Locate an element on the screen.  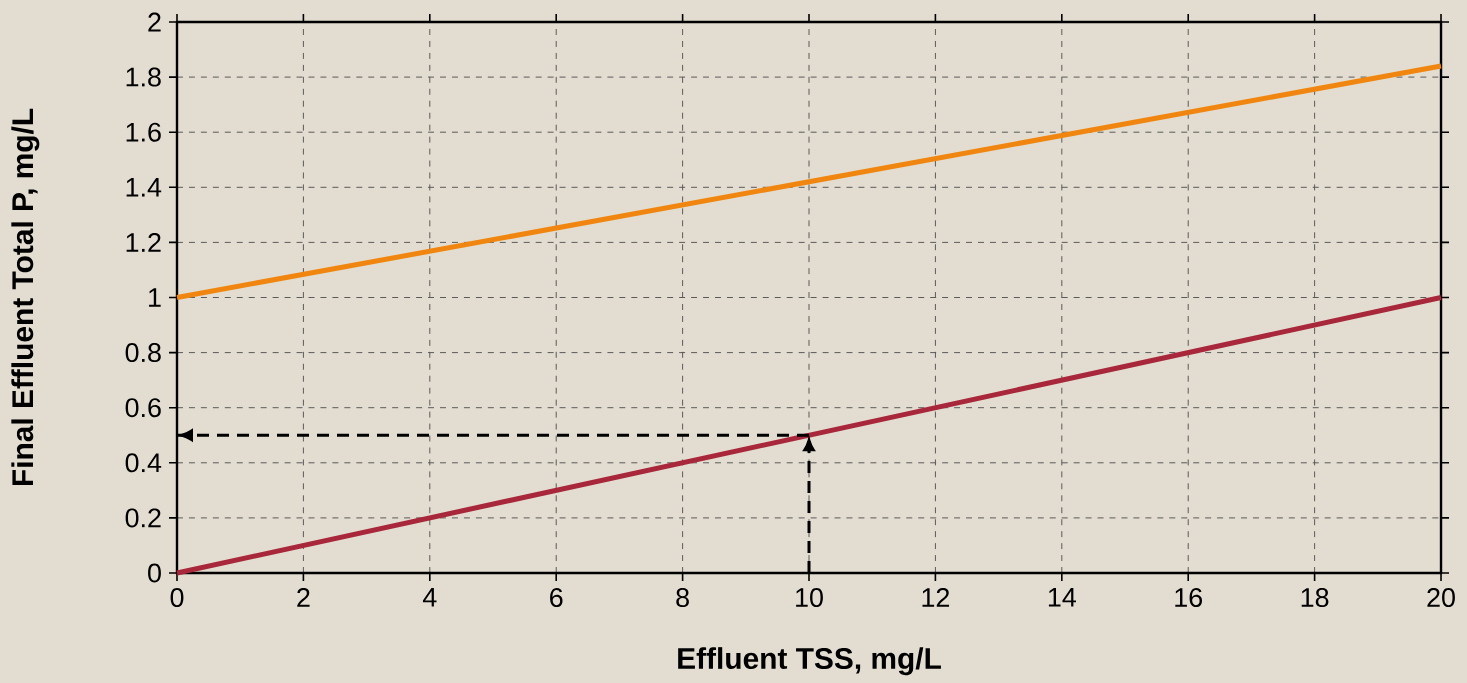
y-tick-label: 1 is located at coordinates (155, 297).